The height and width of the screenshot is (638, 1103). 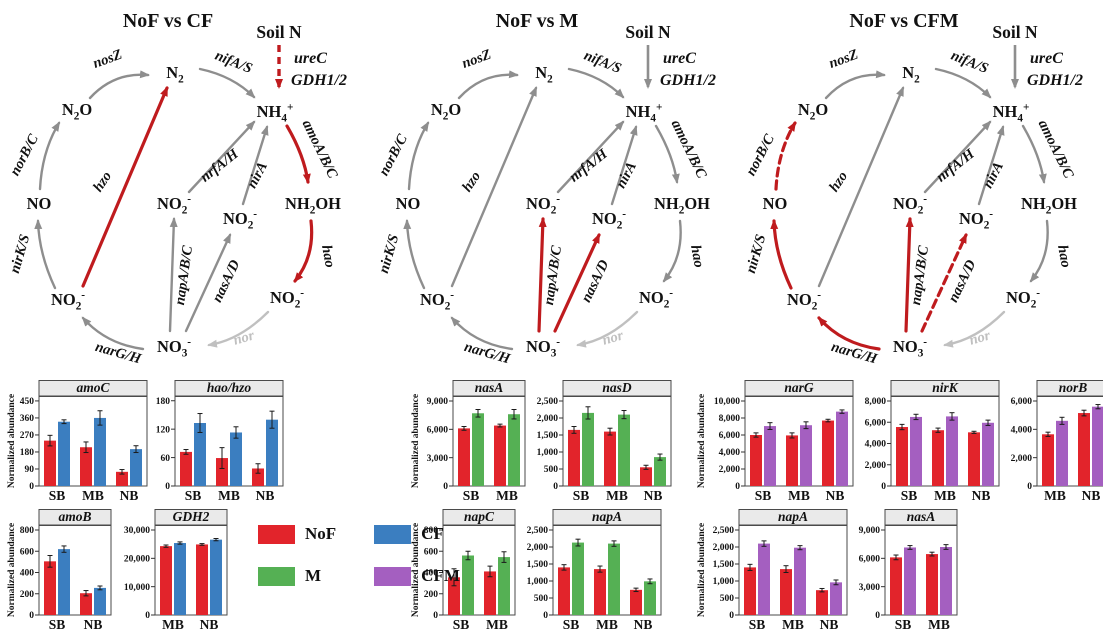 What do you see at coordinates (988, 454) in the screenshot?
I see `bar-CFM-NB` at bounding box center [988, 454].